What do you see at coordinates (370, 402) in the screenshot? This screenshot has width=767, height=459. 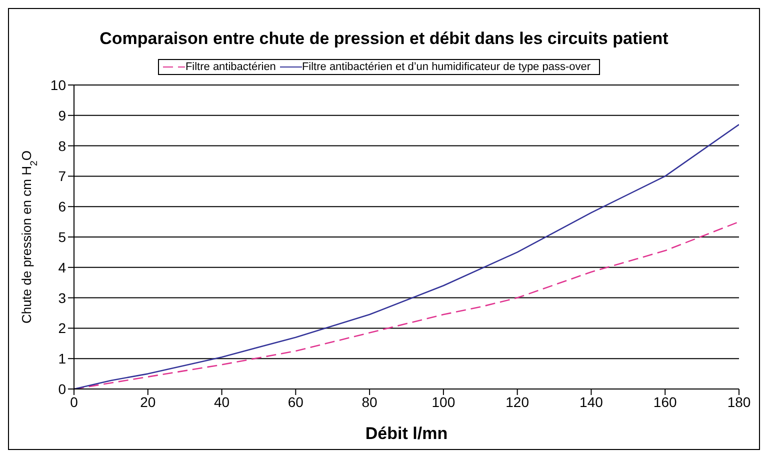 I see `x-tick-label: 80` at bounding box center [370, 402].